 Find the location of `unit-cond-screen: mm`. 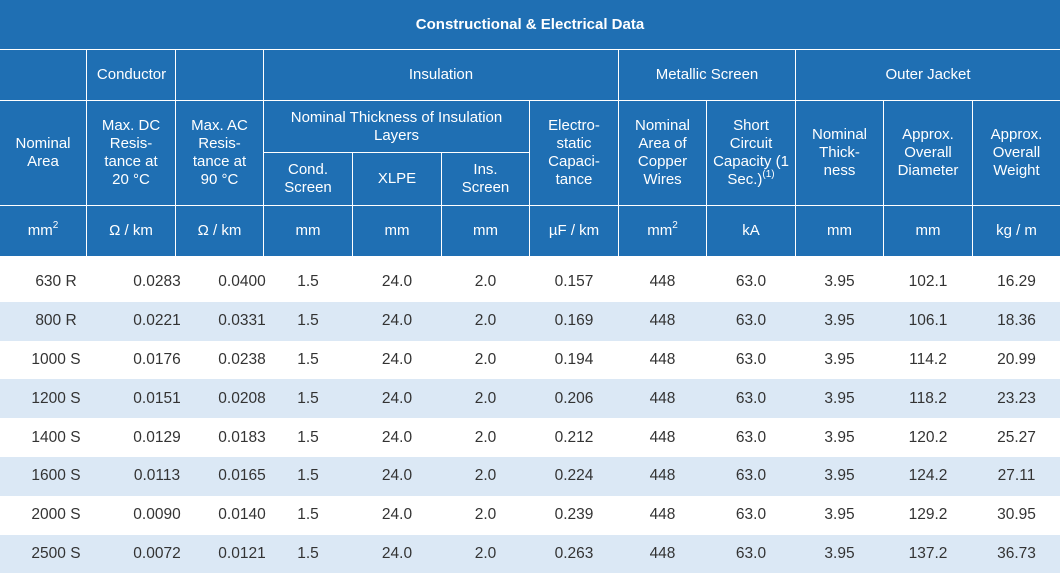

unit-cond-screen: mm is located at coordinates (308, 231).